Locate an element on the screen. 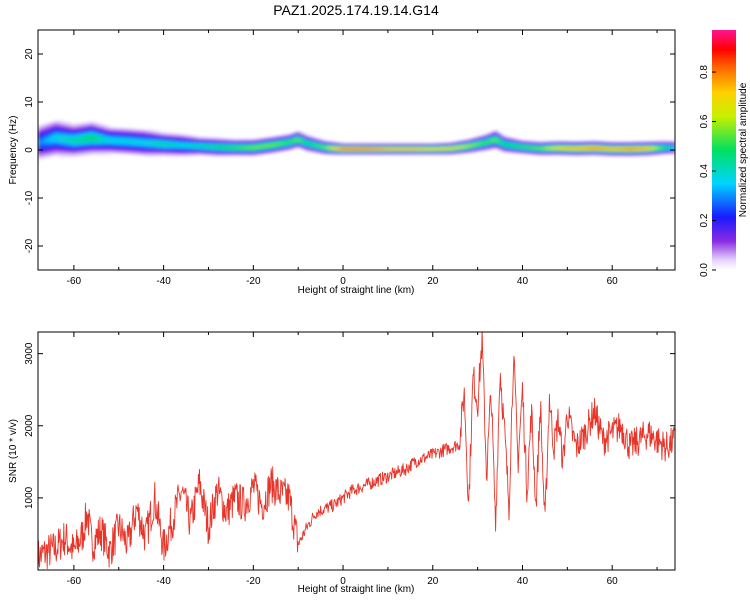  y-tick-label: 1000 is located at coordinates (29, 497).